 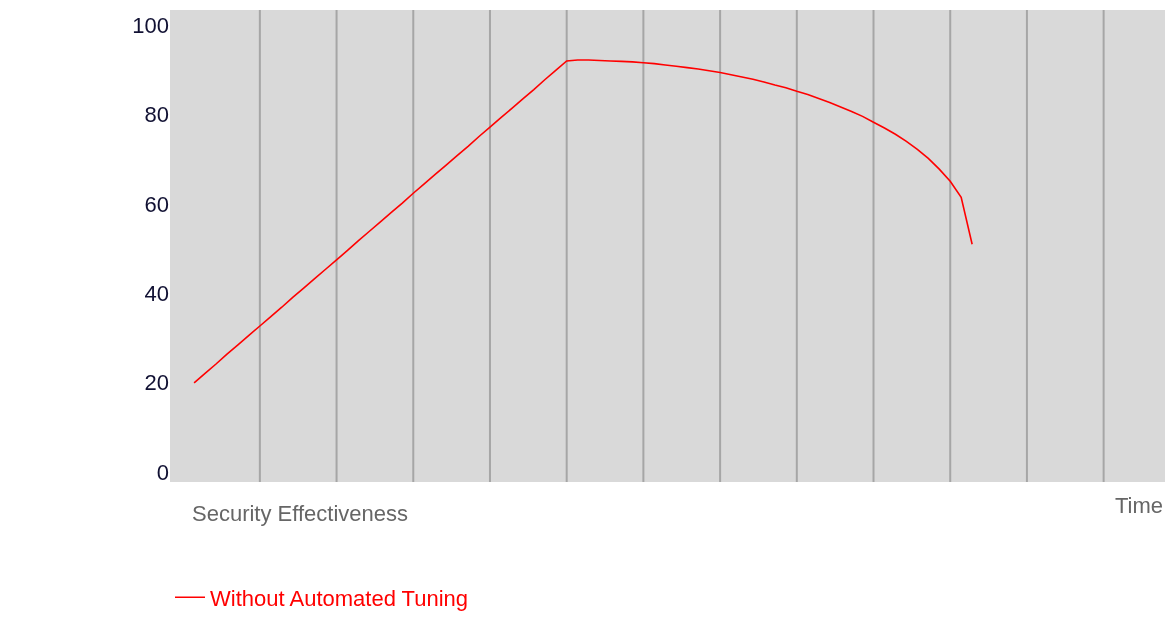 I want to click on y-tick-label: 40, so click(x=156, y=294).